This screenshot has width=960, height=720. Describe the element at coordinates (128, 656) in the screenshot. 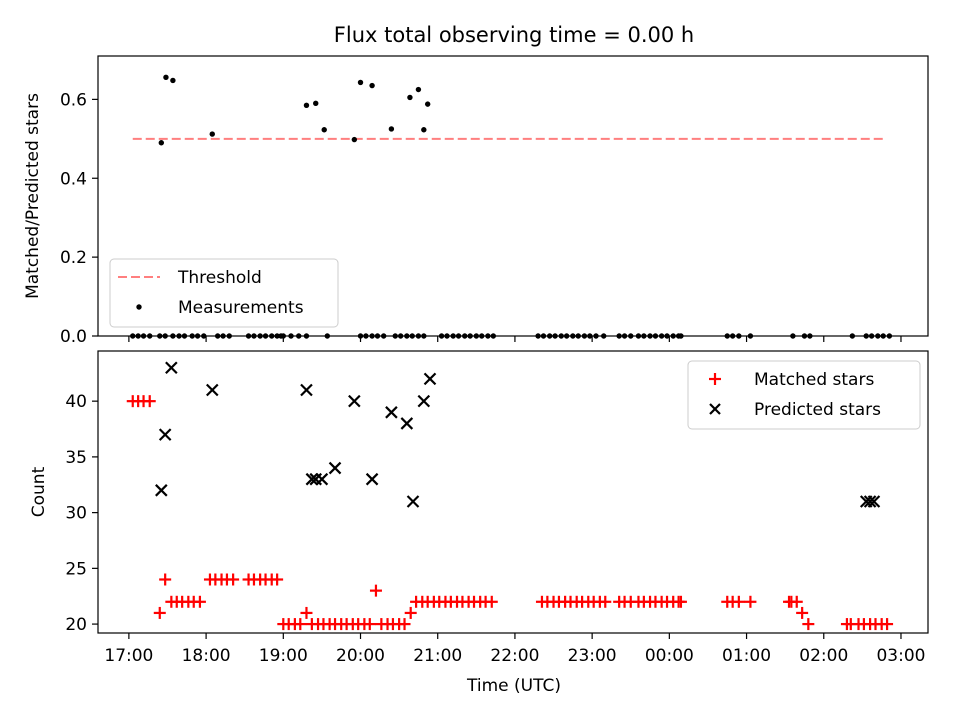

I see `x-tick-label: 17:00` at that location.